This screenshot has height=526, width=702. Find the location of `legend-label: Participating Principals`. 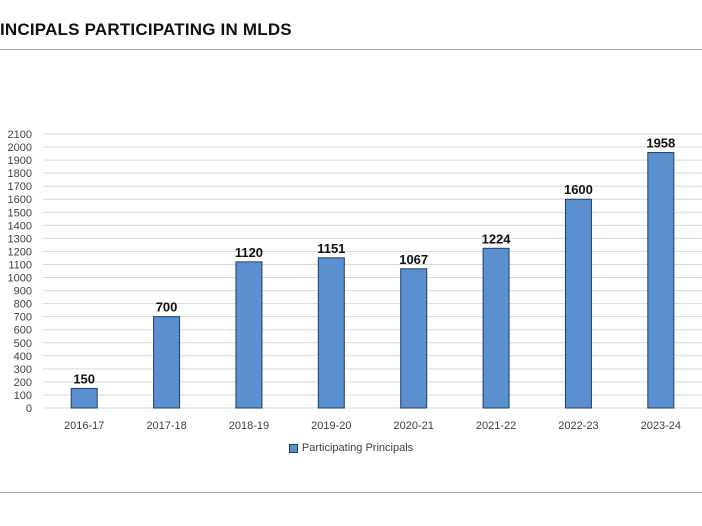

legend-label: Participating Principals is located at coordinates (357, 448).